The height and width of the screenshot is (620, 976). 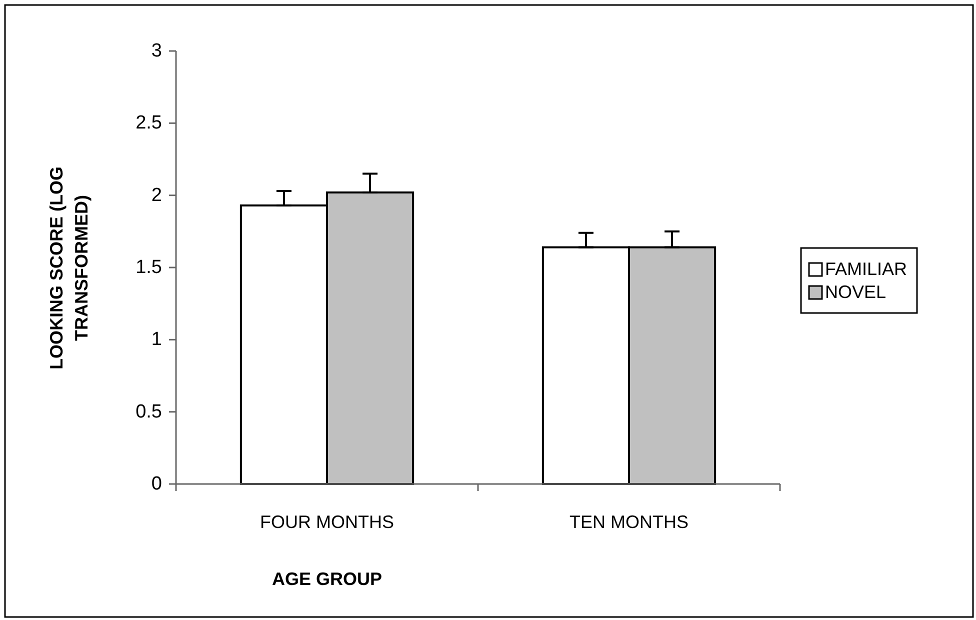 I want to click on legend-label: NOVEL, so click(x=855, y=292).